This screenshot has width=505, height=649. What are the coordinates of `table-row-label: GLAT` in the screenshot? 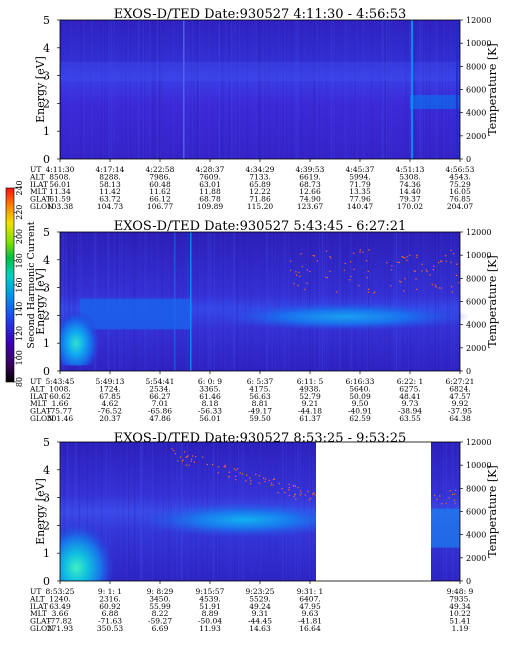 It's located at (40, 199).